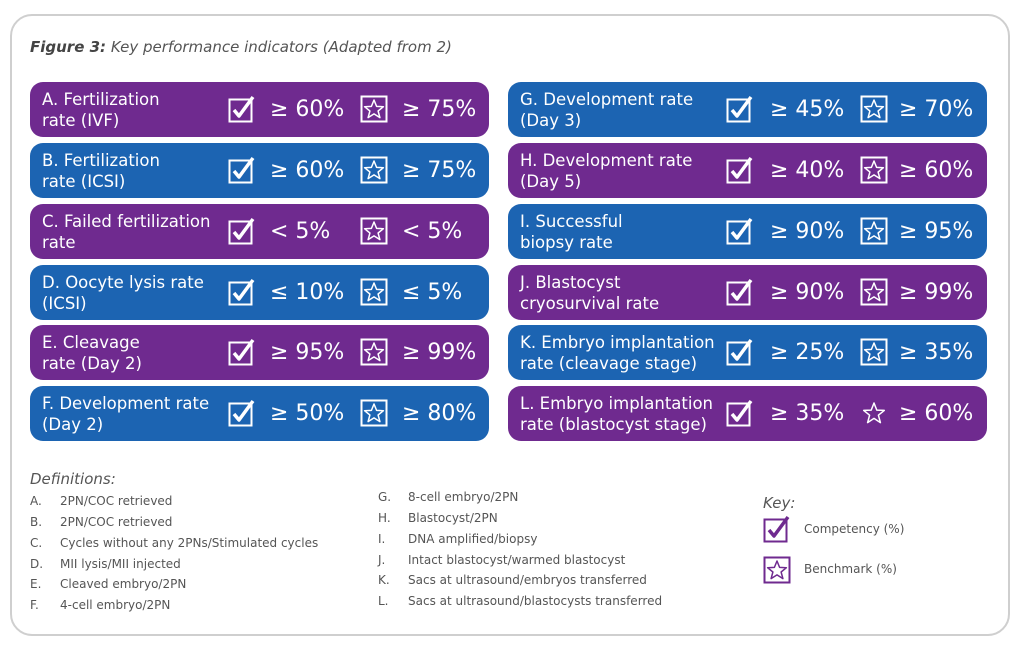 This screenshot has height=654, width=1024. I want to click on kpi-box: E. Cleavage rate (Day 2) ≥ 95% ≥ 99%, so click(259, 352).